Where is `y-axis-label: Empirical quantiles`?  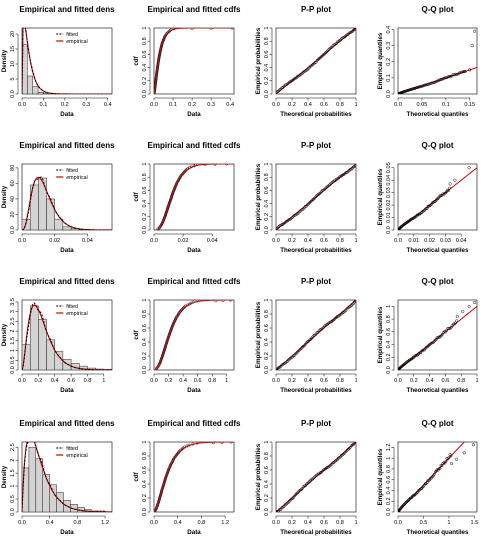 y-axis-label: Empirical quantiles is located at coordinates (380, 196).